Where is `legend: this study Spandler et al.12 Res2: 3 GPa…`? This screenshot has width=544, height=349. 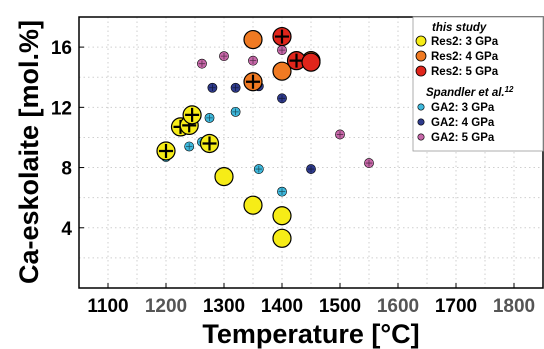
legend: this study Spandler et al.12 Res2: 3 GPa… is located at coordinates (478, 84).